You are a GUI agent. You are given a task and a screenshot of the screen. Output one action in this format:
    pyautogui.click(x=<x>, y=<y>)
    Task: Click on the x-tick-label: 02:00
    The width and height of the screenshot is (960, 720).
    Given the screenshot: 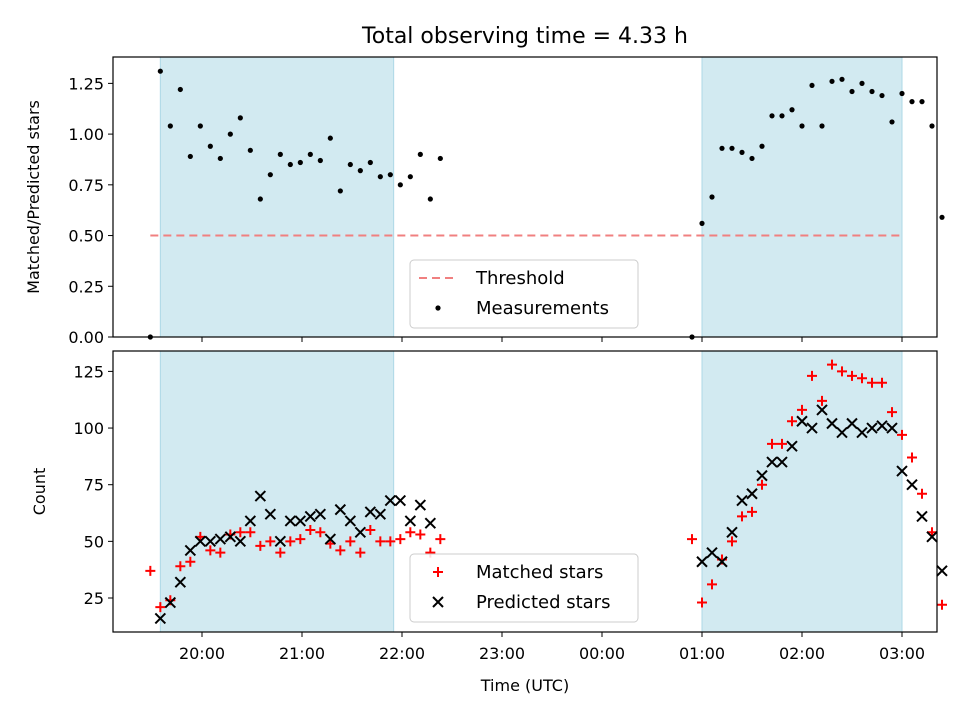 What is the action you would take?
    pyautogui.click(x=802, y=653)
    